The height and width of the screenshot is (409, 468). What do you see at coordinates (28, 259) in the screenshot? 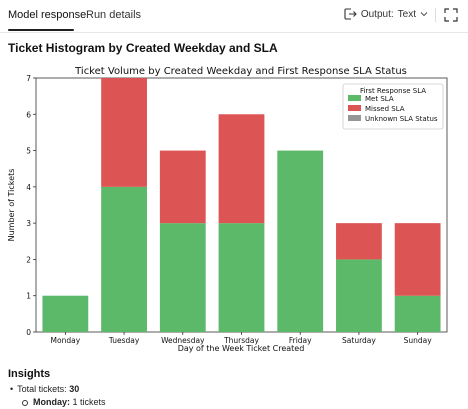
I see `y-tick-label: 2` at bounding box center [28, 259].